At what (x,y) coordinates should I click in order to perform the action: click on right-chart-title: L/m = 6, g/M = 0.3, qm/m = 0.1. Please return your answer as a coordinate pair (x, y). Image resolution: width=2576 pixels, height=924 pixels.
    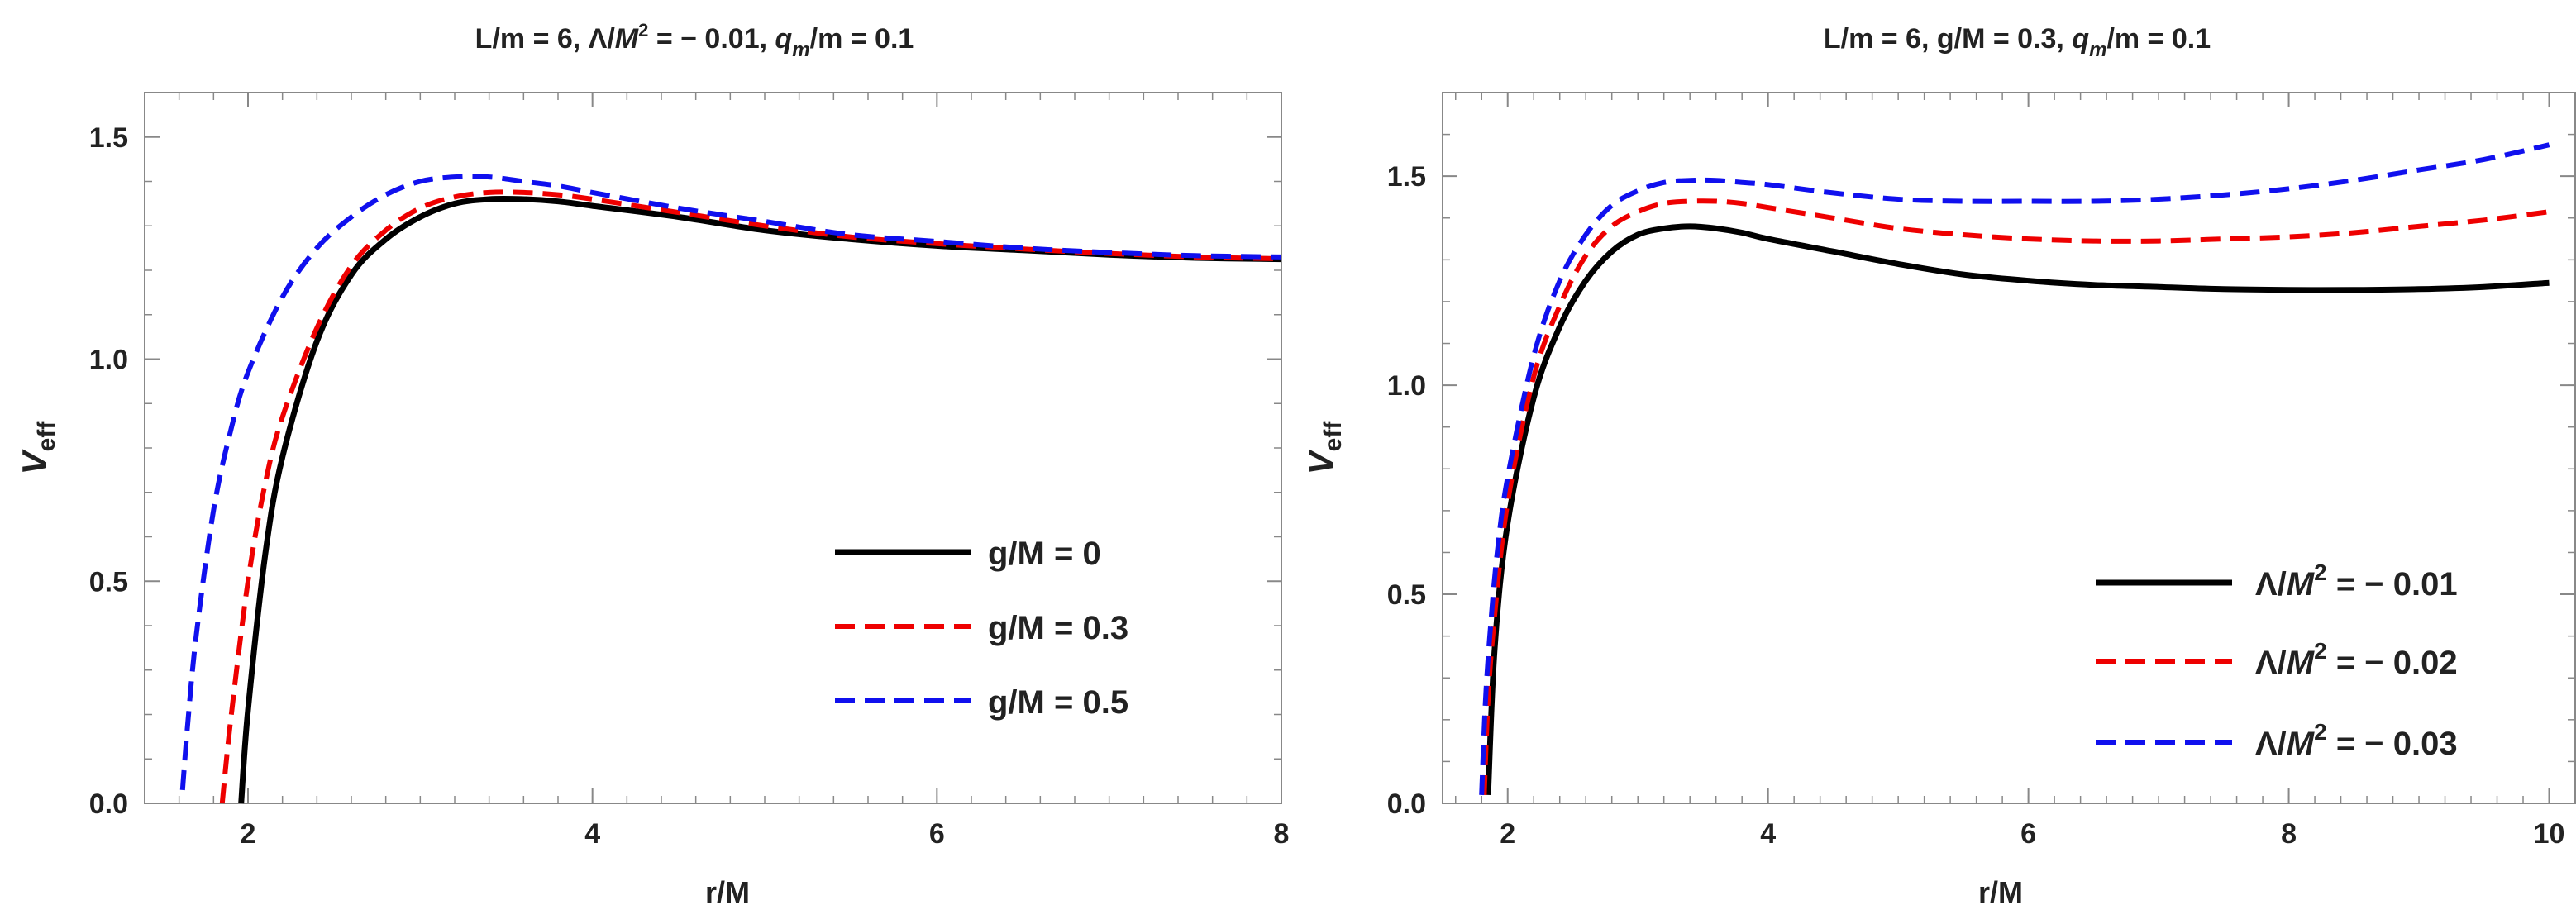
    Looking at the image, I should click on (2017, 42).